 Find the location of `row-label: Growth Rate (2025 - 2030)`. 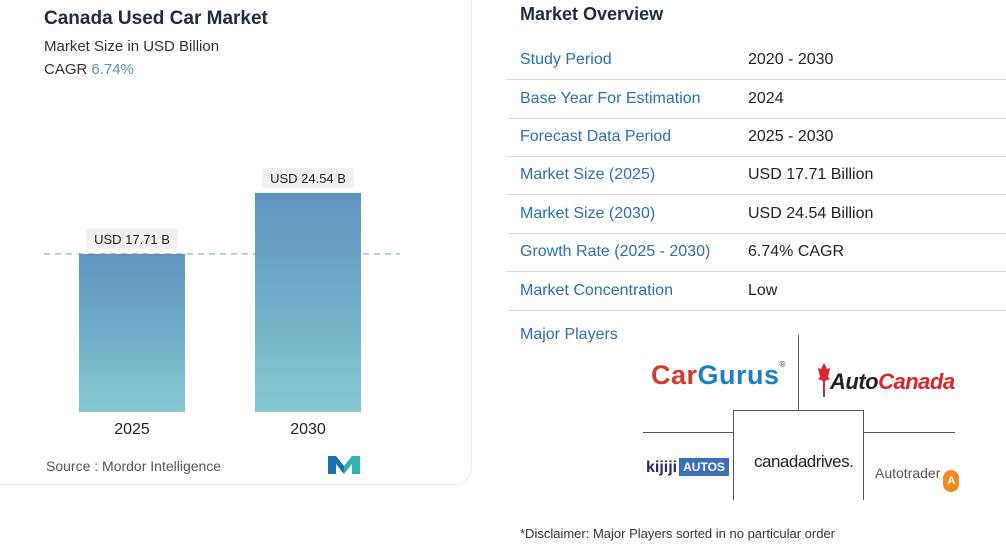

row-label: Growth Rate (2025 - 2030) is located at coordinates (615, 251).